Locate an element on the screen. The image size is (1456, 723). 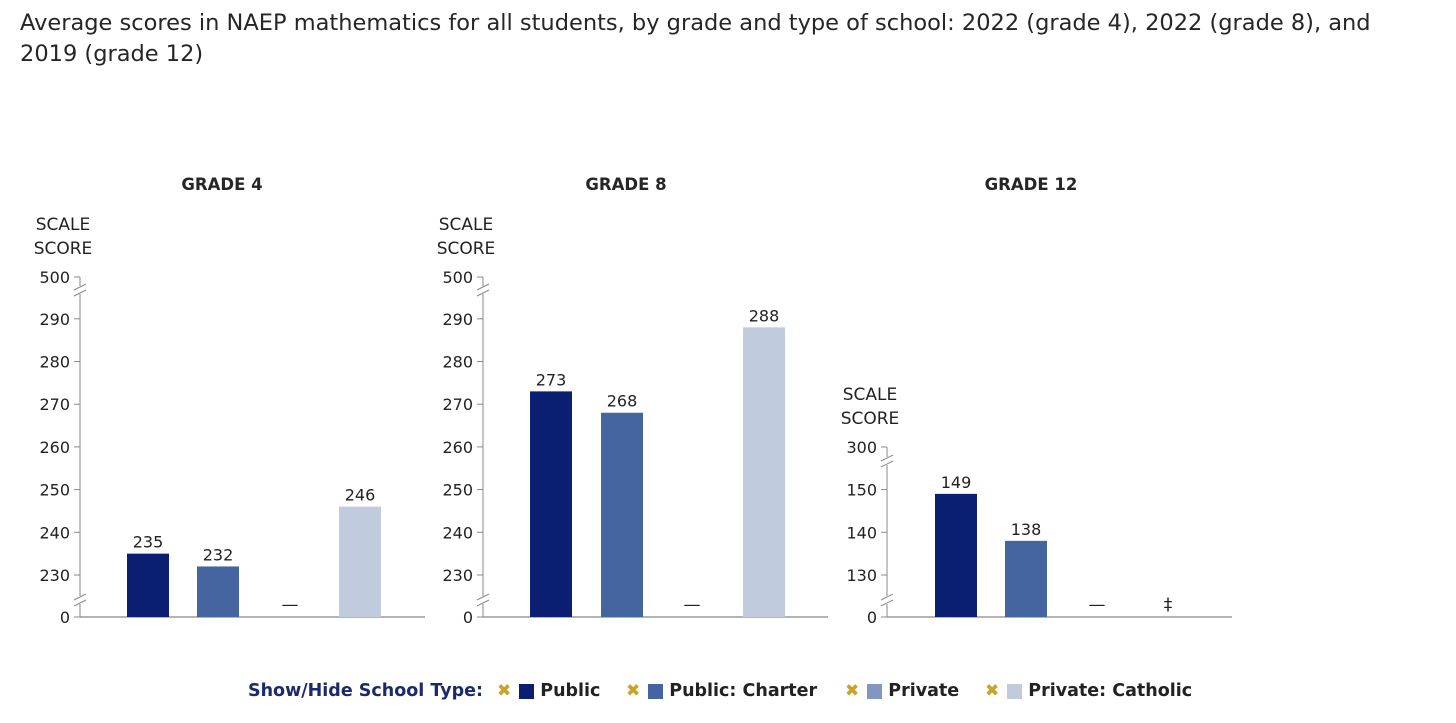
legend-item-public: ✖ Public is located at coordinates (548, 691).